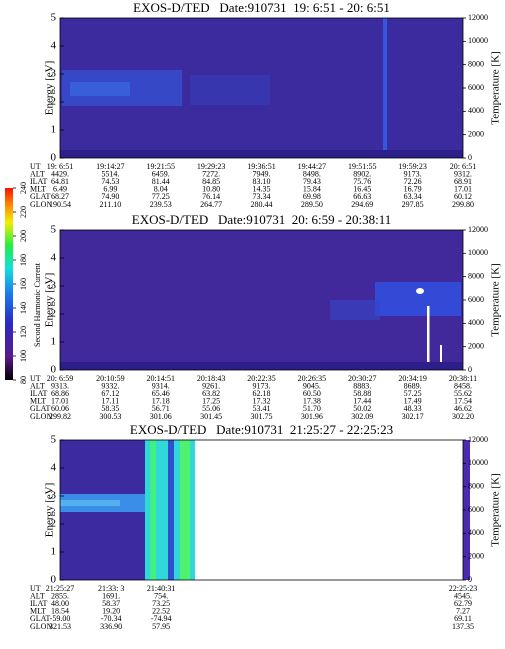  What do you see at coordinates (54, 130) in the screenshot?
I see `y-tick-label: 1` at bounding box center [54, 130].